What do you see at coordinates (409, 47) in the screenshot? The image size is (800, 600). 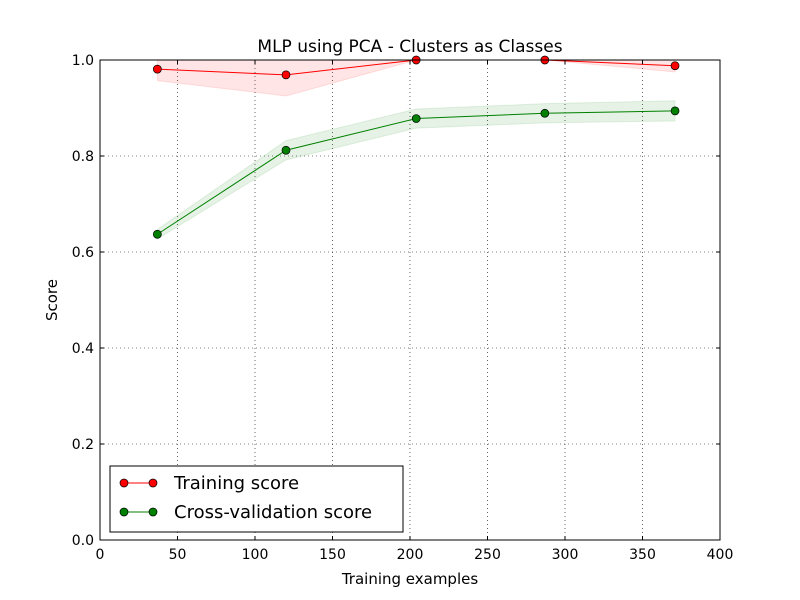 I see `chart-title: MLP using PCA - Clusters as Classes` at bounding box center [409, 47].